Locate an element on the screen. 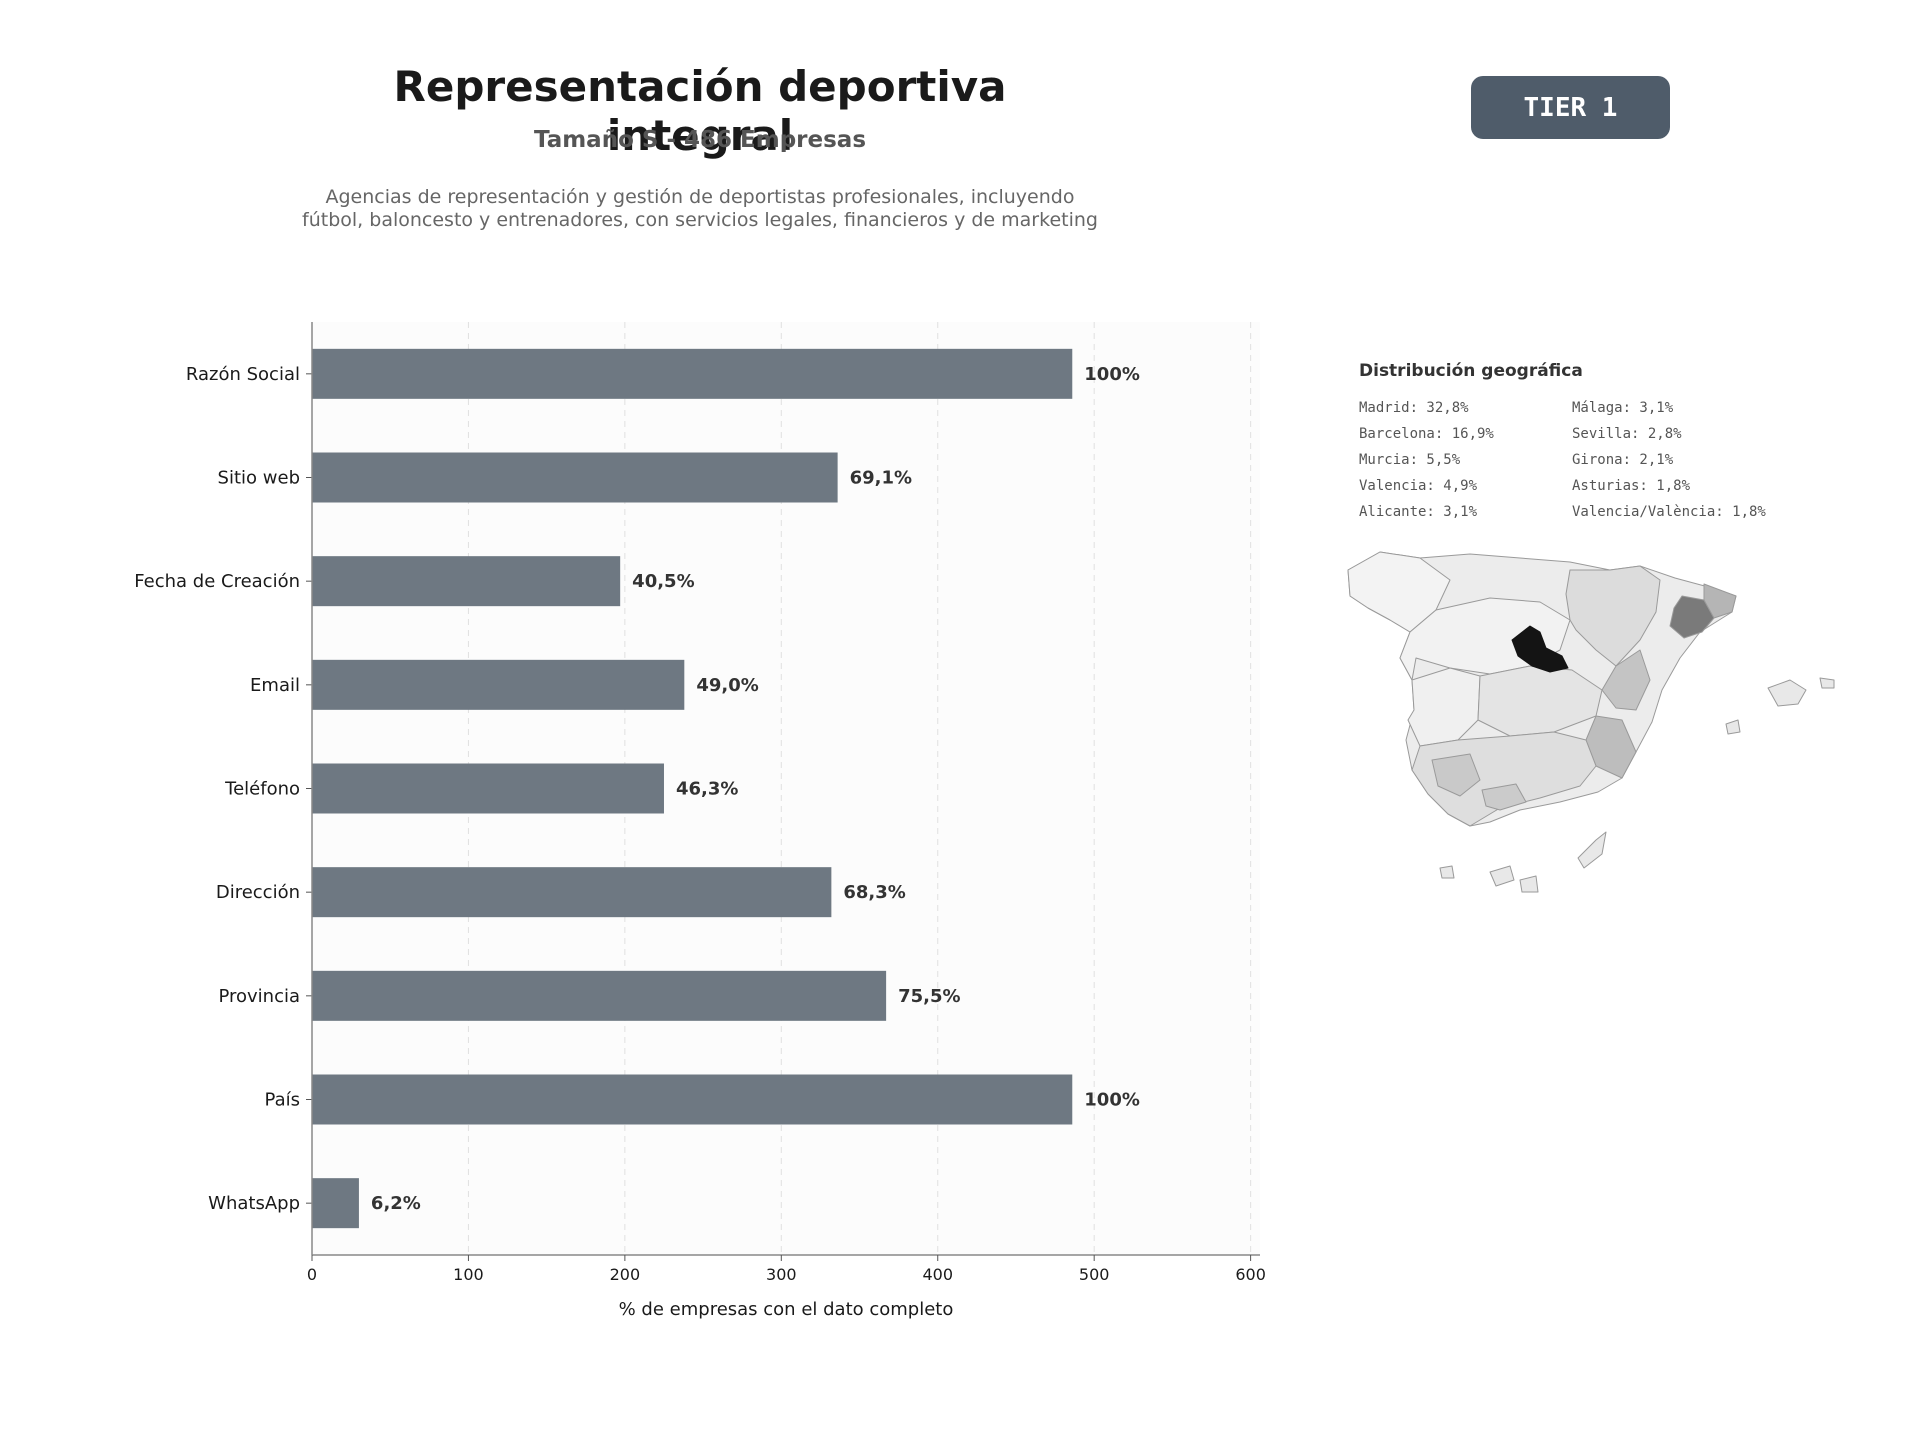  x-tick-label: 600 is located at coordinates (1250, 1274).